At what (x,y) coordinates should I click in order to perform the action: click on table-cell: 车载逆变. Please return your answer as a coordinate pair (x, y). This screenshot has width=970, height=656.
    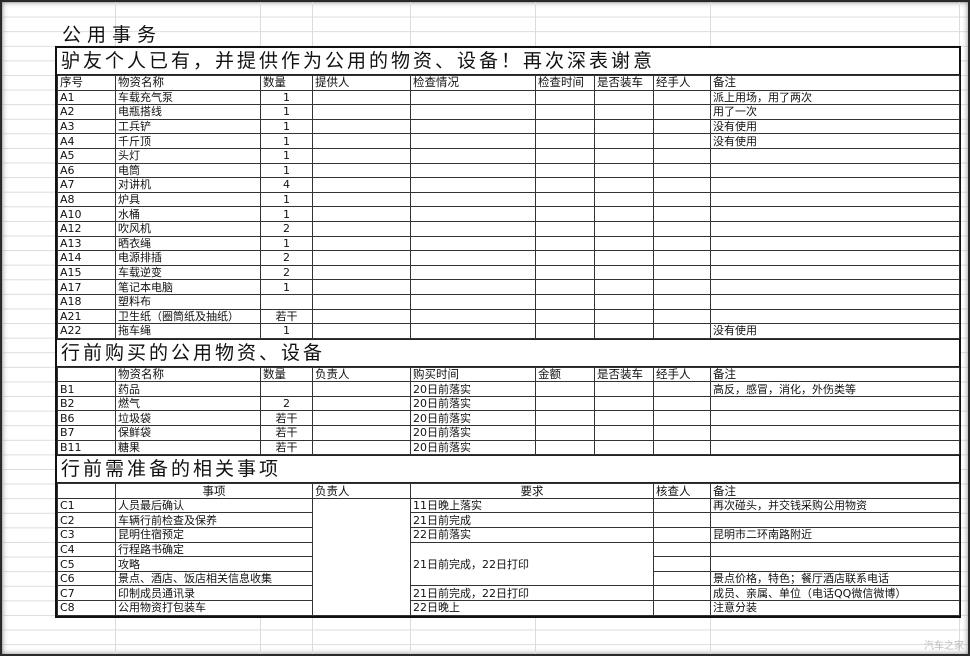
    Looking at the image, I should click on (188, 272).